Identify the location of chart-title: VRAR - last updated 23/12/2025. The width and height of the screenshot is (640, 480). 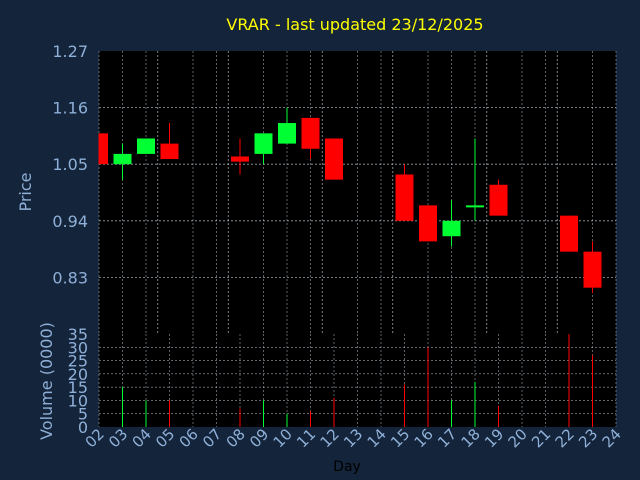
(354, 24).